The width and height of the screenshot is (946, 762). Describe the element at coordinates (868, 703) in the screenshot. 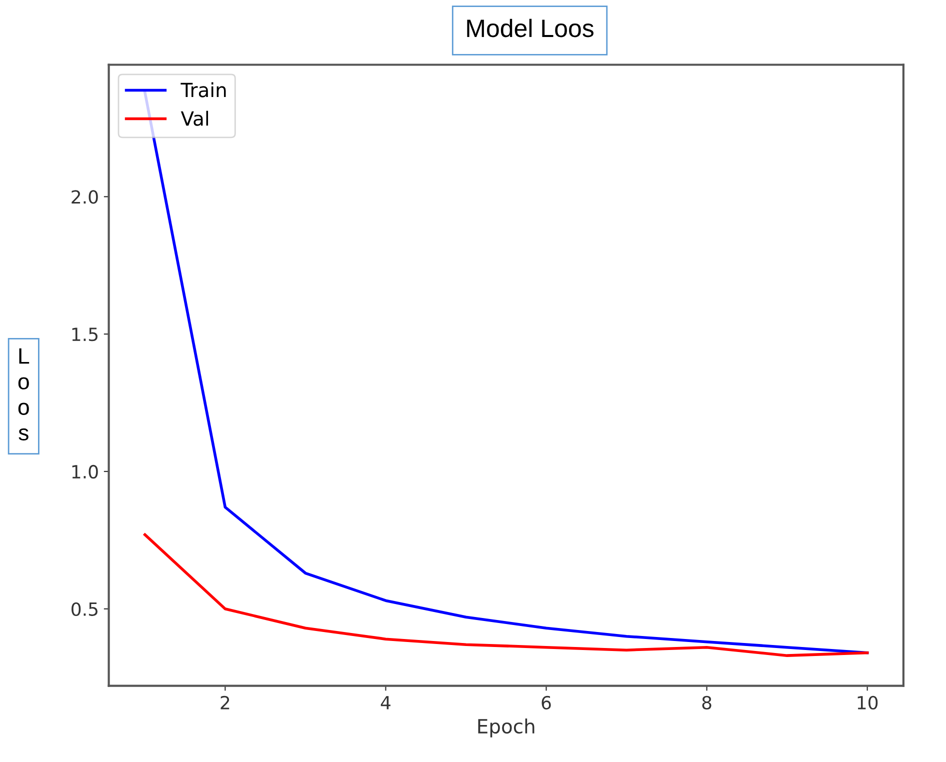

I see `x-tick-label: 10` at that location.